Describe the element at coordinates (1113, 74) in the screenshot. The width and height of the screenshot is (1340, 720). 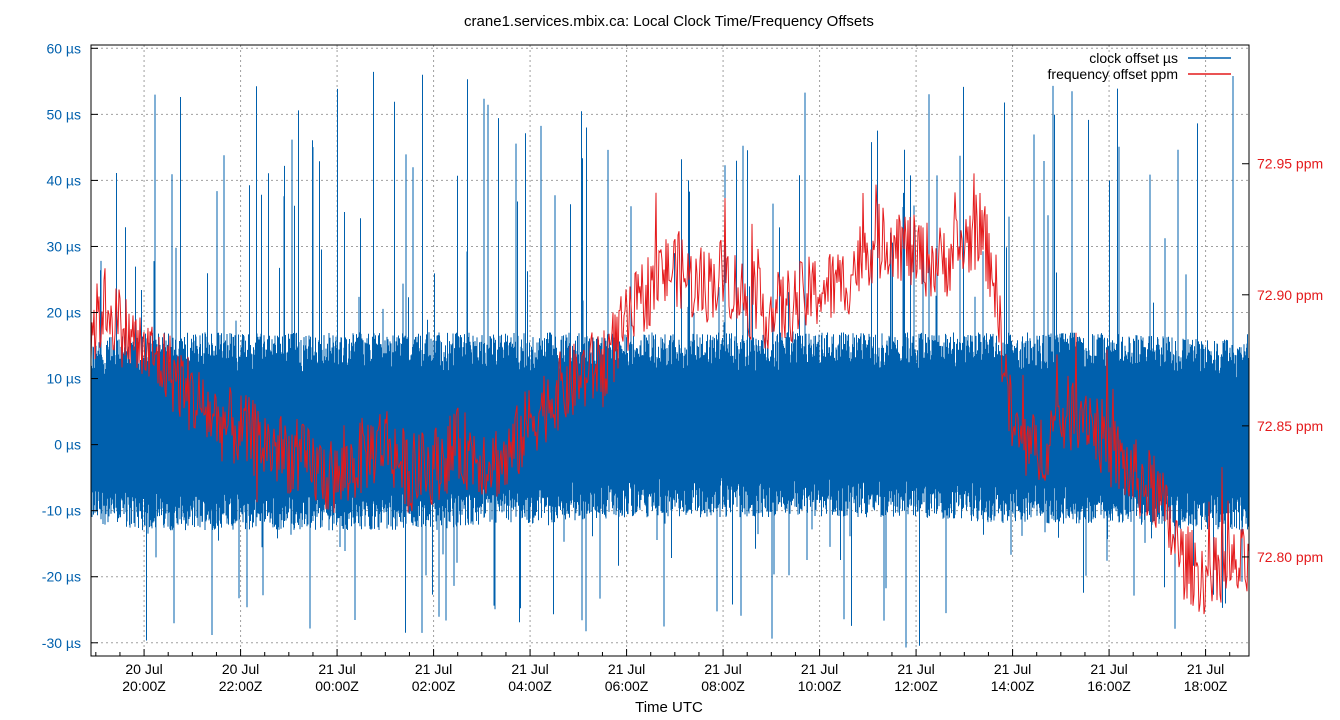
I see `legend-label: frequency offset ppm` at that location.